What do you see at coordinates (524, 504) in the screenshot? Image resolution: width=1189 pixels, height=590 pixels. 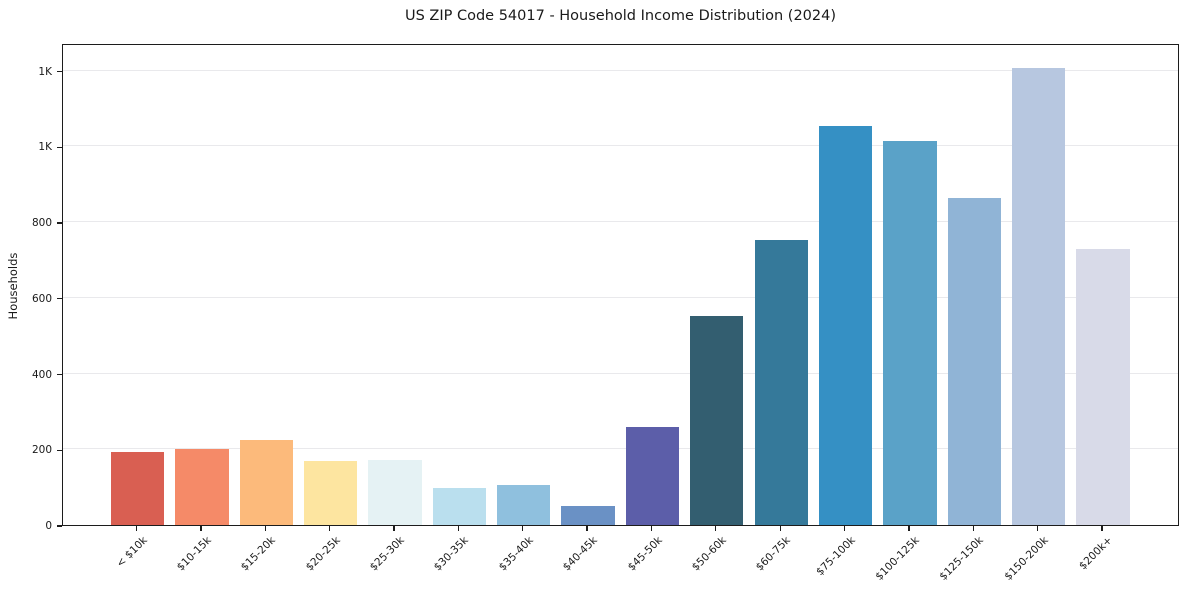 I see `bar-$35-40k` at bounding box center [524, 504].